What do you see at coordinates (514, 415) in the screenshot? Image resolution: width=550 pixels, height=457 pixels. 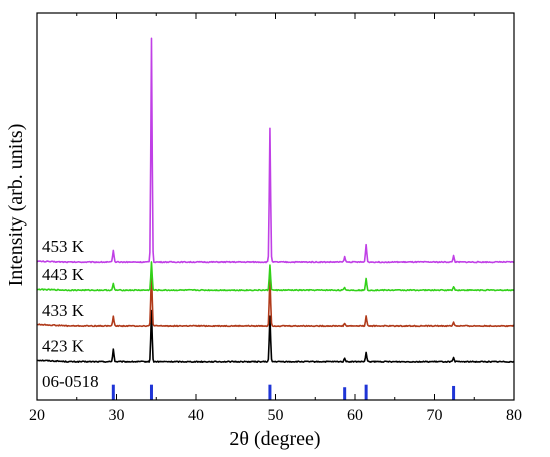 I see `x-tick-label: 80` at bounding box center [514, 415].